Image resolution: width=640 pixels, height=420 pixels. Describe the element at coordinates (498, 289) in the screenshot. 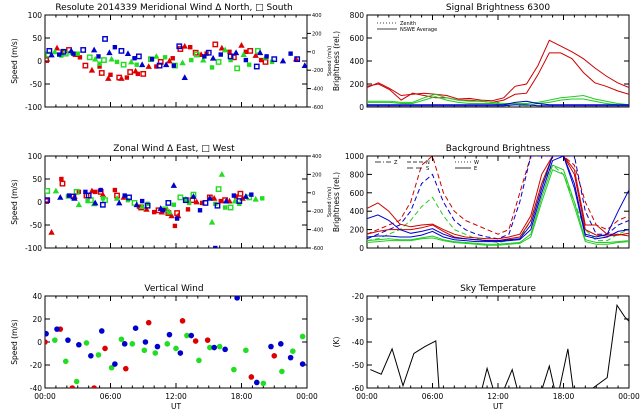

I see `chart-title: Sky Temperature` at that location.